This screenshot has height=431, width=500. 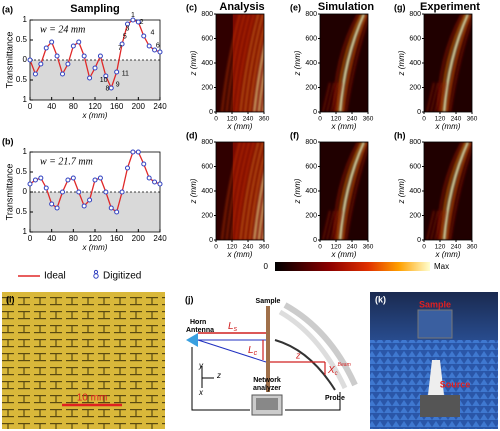 What do you see at coordinates (95, 212) in the screenshot?
I see `negative-region` at bounding box center [95, 212].